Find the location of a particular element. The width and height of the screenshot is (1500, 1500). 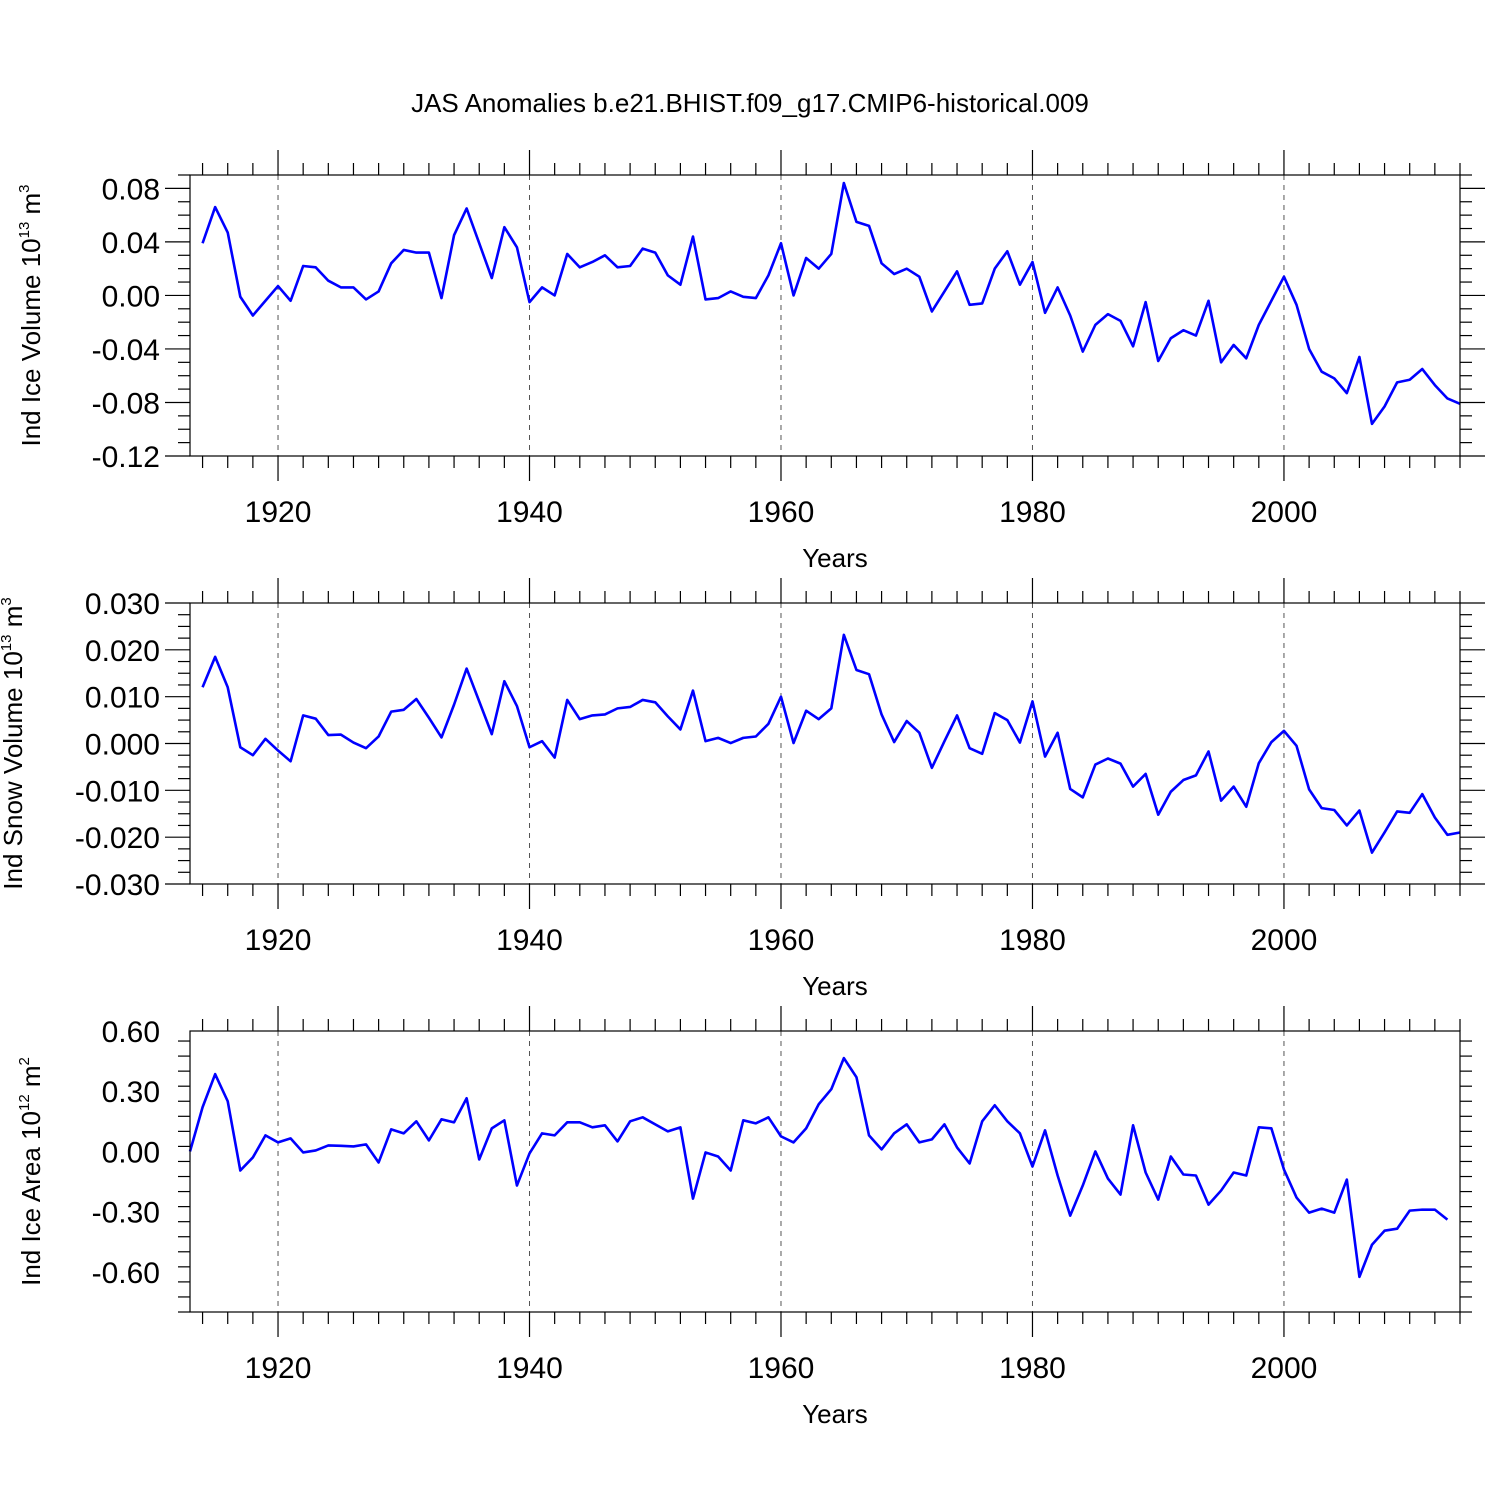

y-tick-label: 0.08 is located at coordinates (131, 189).